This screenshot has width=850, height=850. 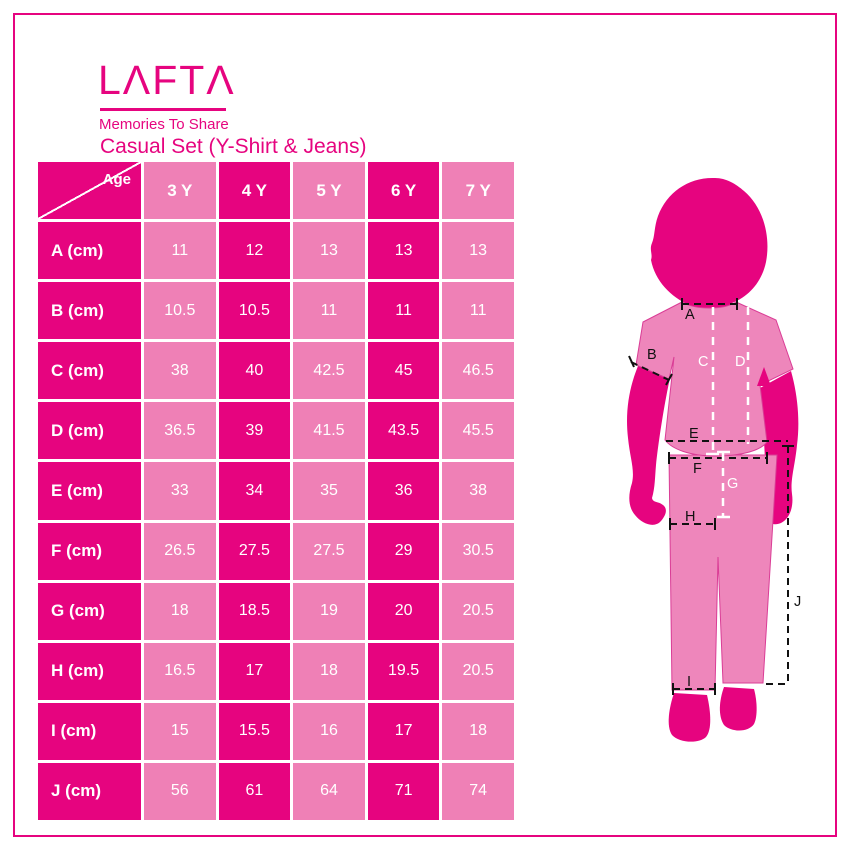 I want to click on page-title: Casual Set (Y-Shirt & Jeans), so click(x=233, y=146).